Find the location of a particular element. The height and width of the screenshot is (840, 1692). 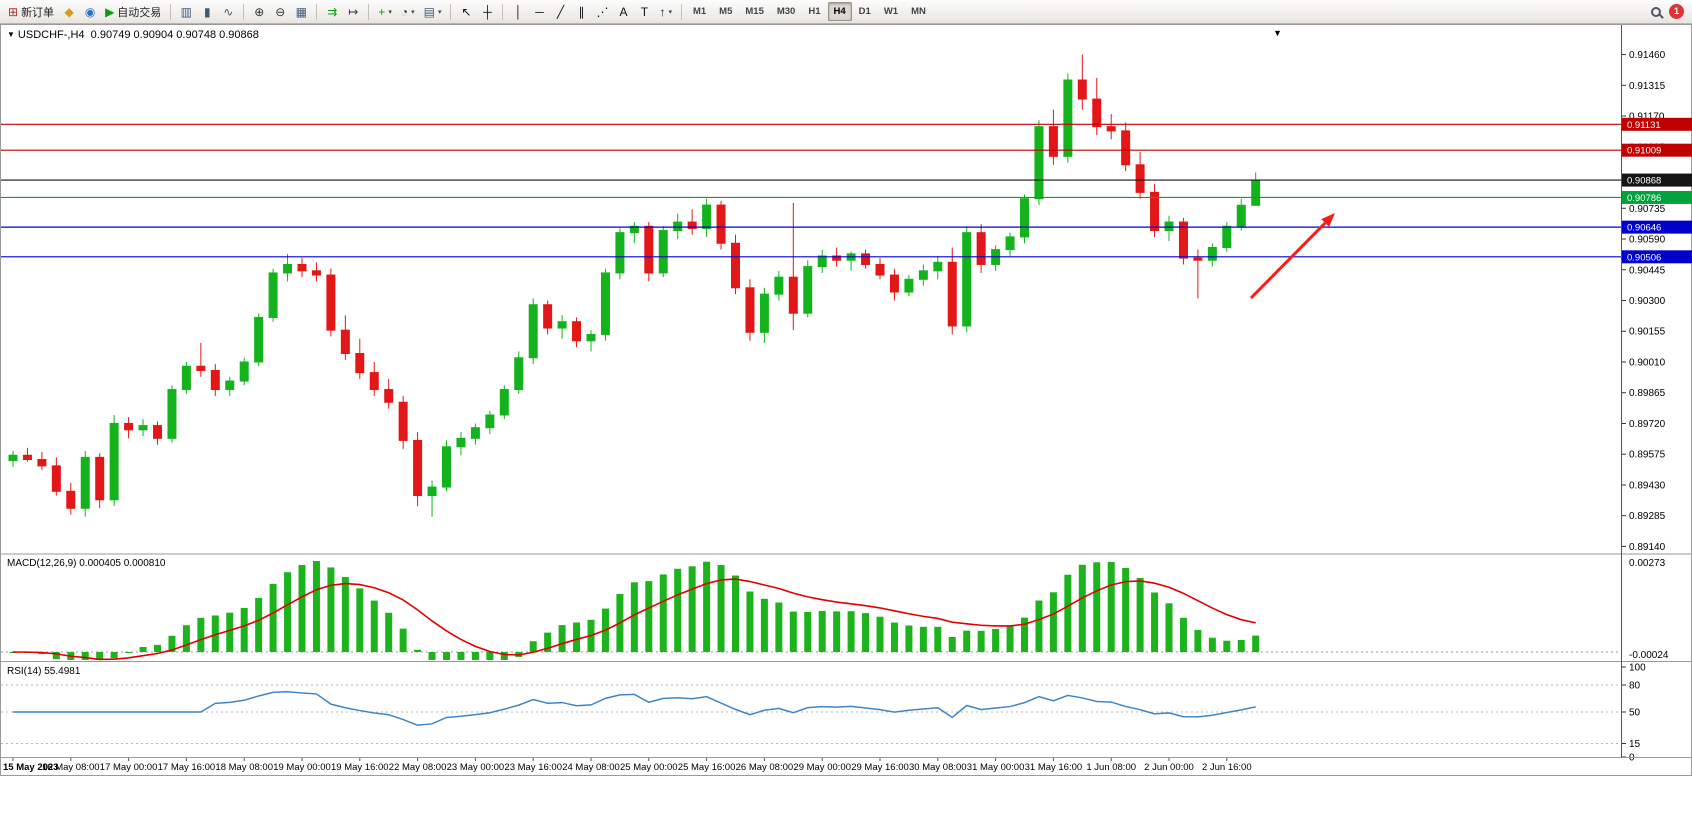

svg-text: 31 May 00:00 is located at coordinates (996, 767).